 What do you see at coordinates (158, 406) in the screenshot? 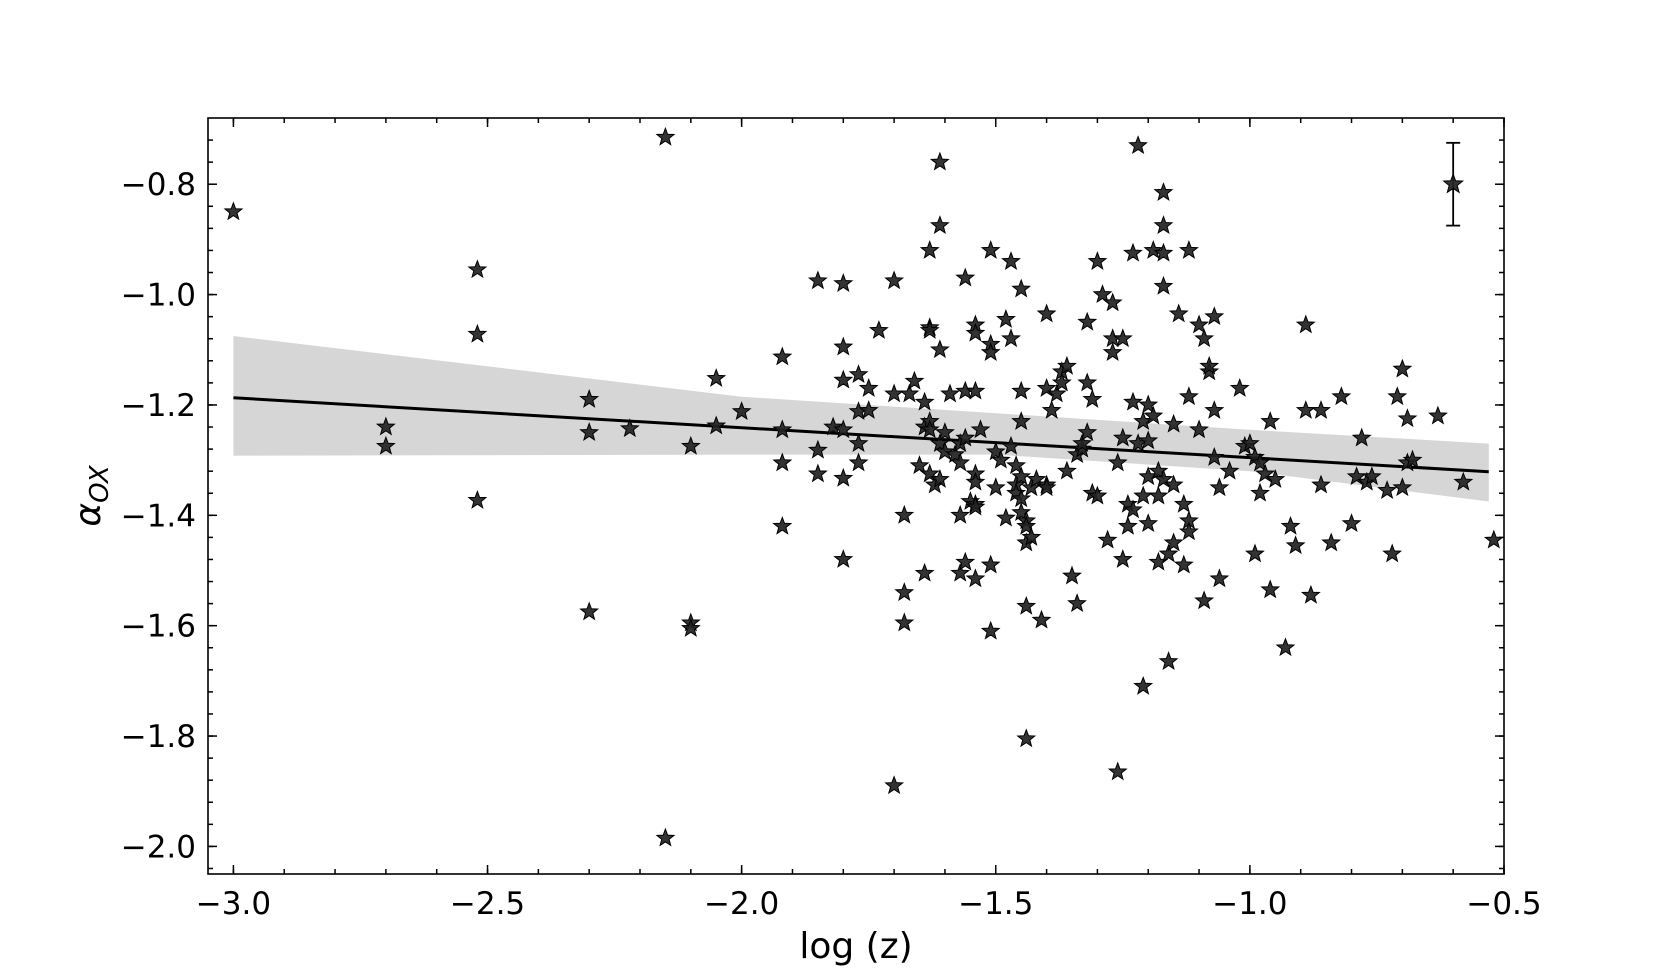
I see `y-tick-label: −1.2` at bounding box center [158, 406].